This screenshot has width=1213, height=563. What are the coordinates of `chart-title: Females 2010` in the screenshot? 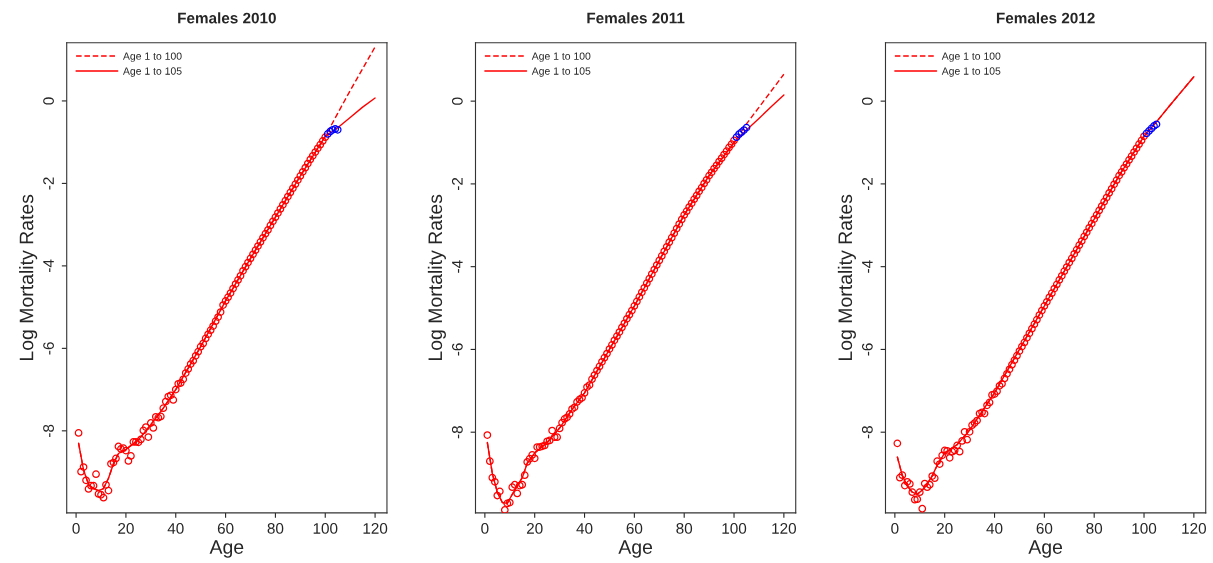 It's located at (227, 18).